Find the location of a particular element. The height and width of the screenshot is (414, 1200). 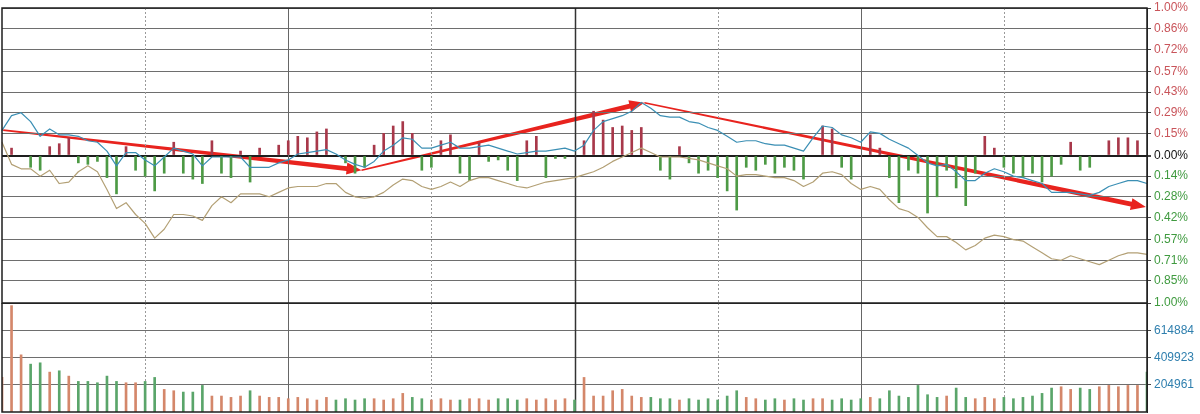

y-tick-label: 0.43% is located at coordinates (1171, 91).